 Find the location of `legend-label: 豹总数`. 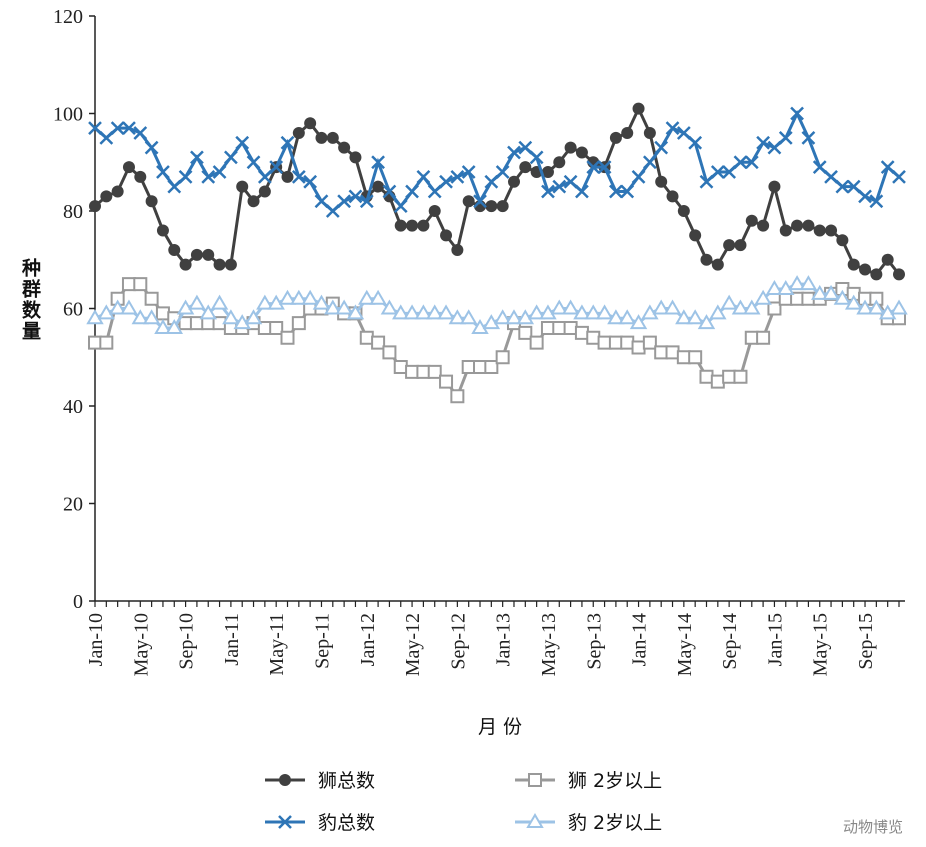

legend-label: 豹总数 is located at coordinates (346, 823).